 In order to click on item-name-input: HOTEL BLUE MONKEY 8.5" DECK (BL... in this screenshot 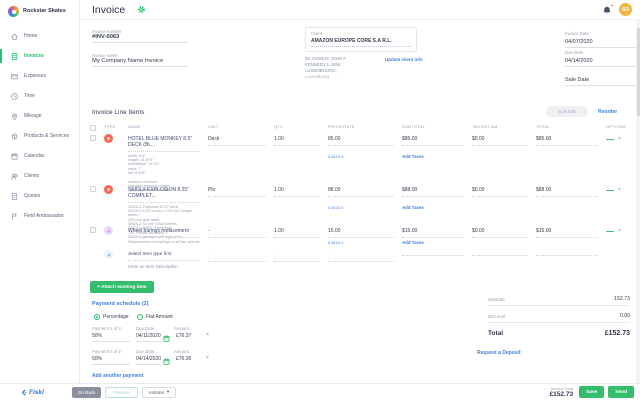, I will do `click(164, 143)`.